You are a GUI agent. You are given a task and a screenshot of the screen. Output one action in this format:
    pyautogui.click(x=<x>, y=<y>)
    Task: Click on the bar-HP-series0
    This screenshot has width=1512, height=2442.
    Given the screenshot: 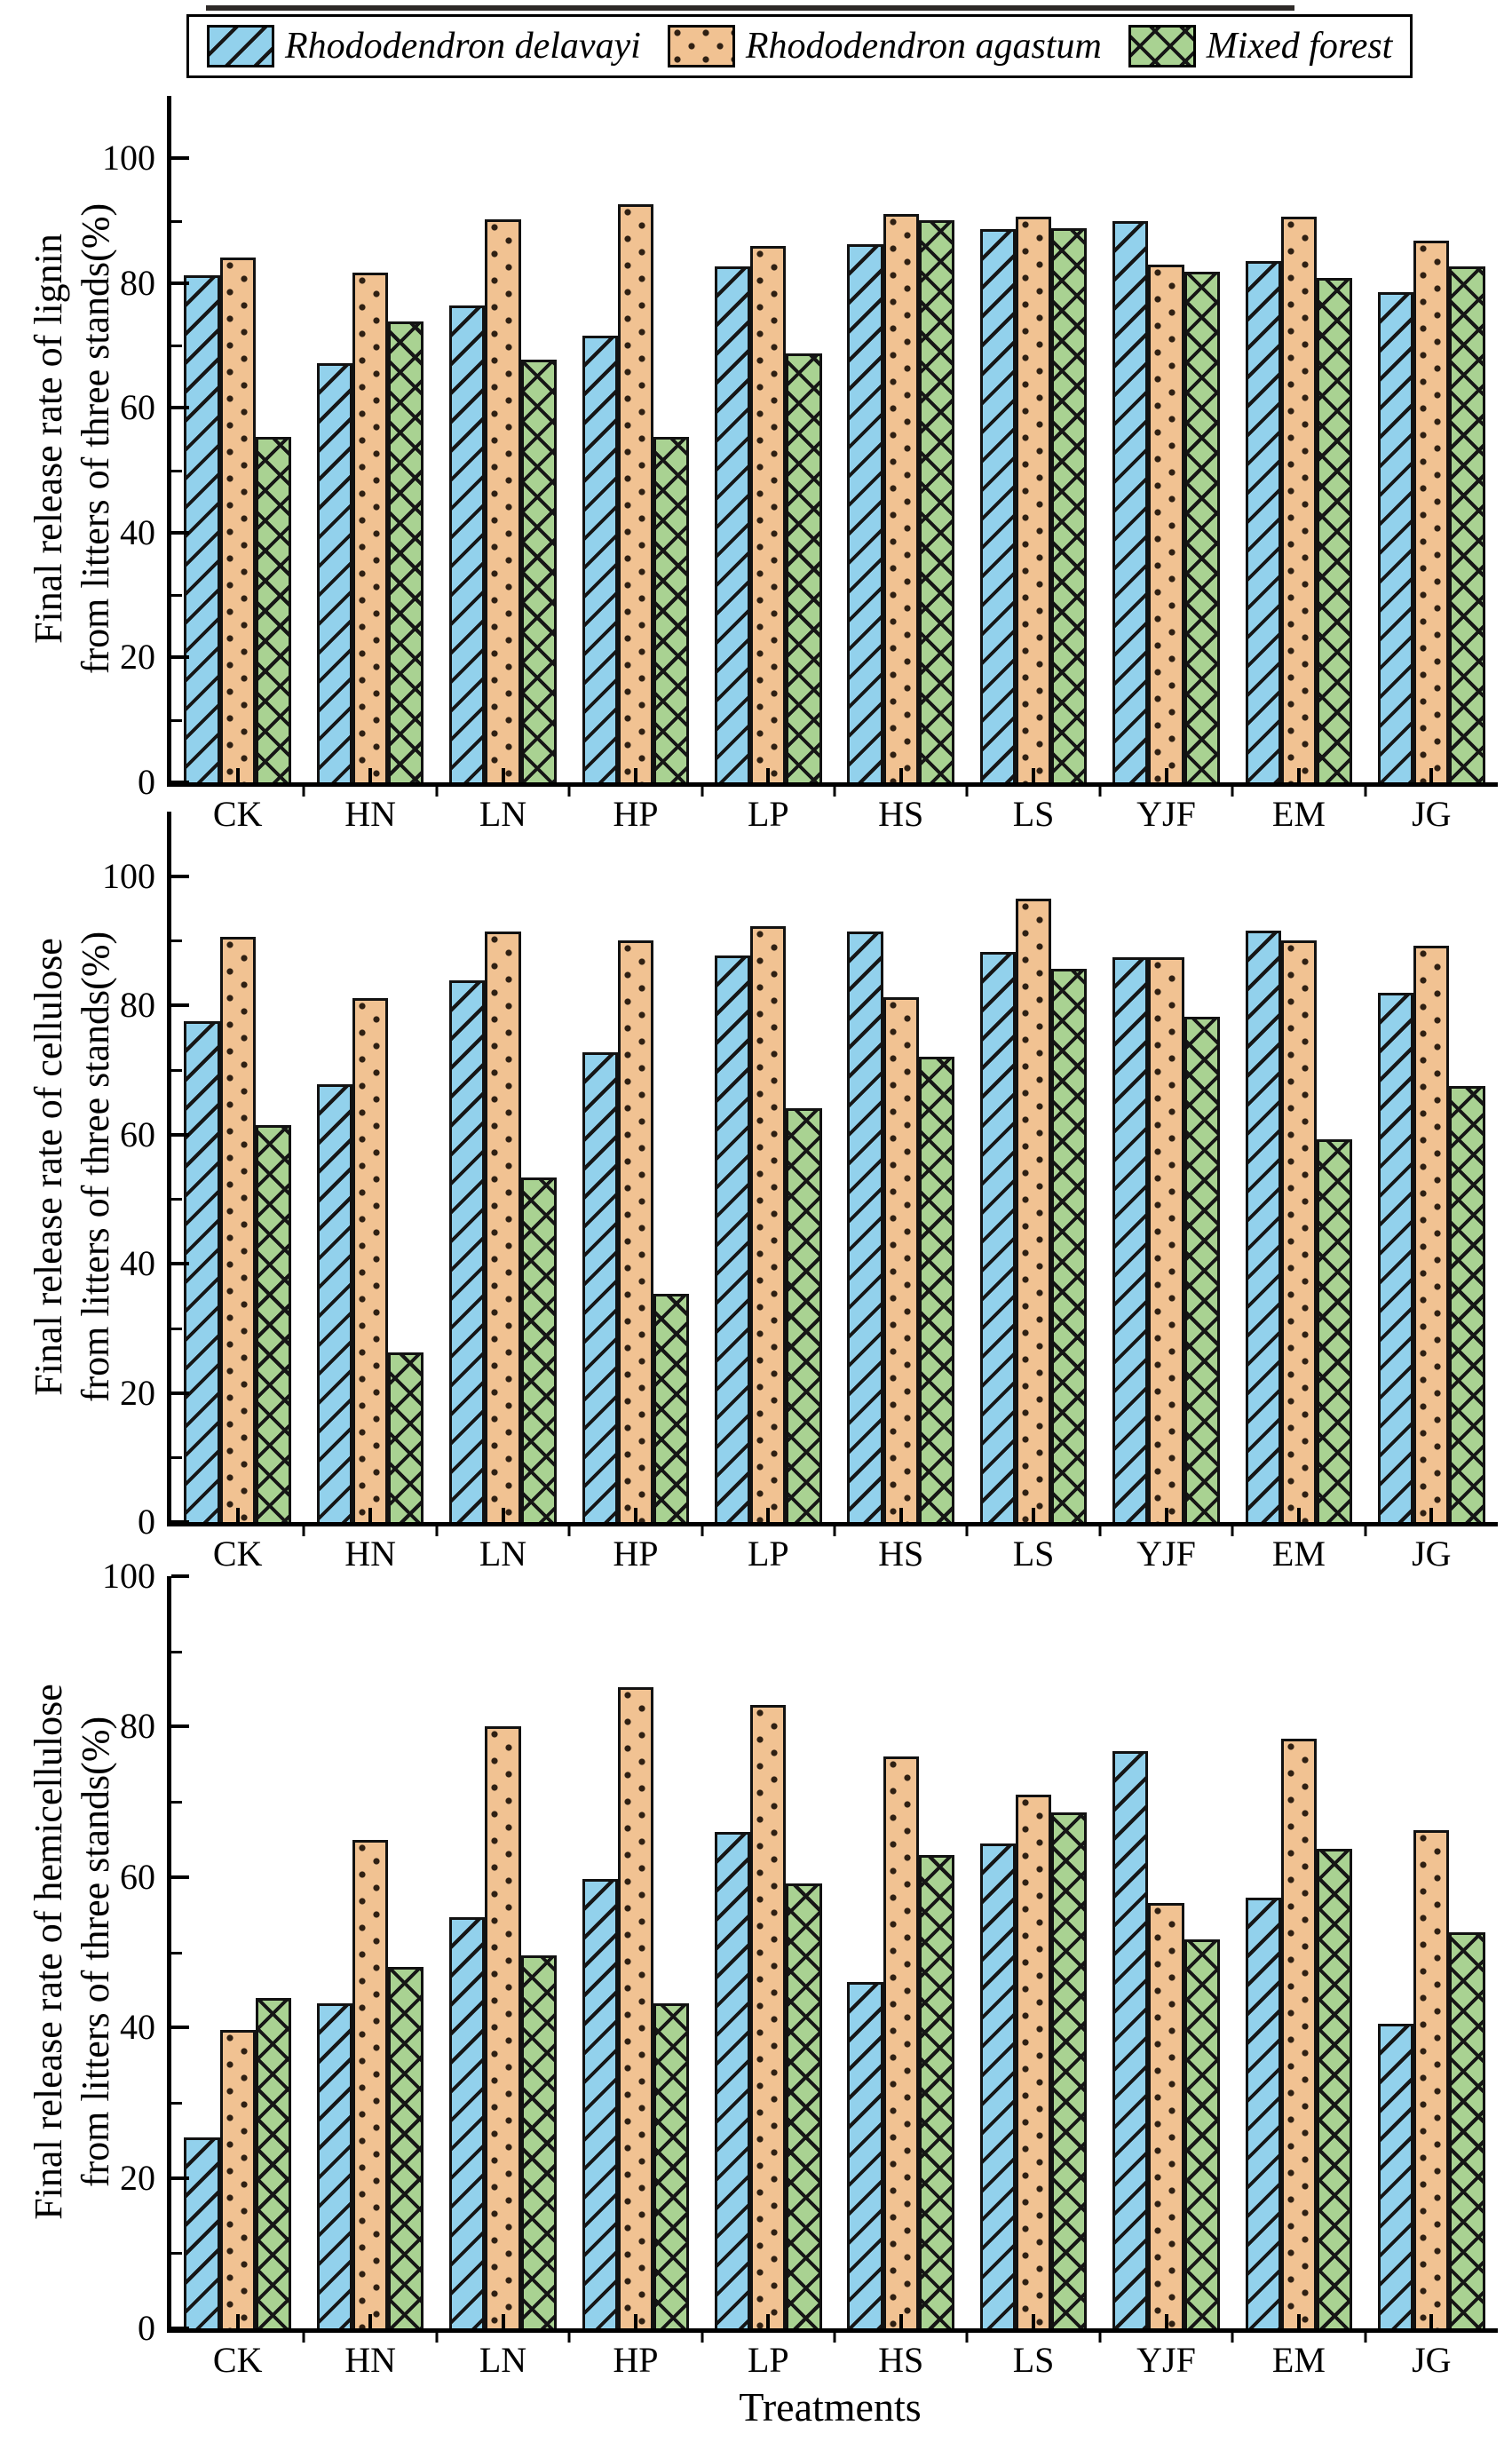 What is the action you would take?
    pyautogui.click(x=600, y=1287)
    